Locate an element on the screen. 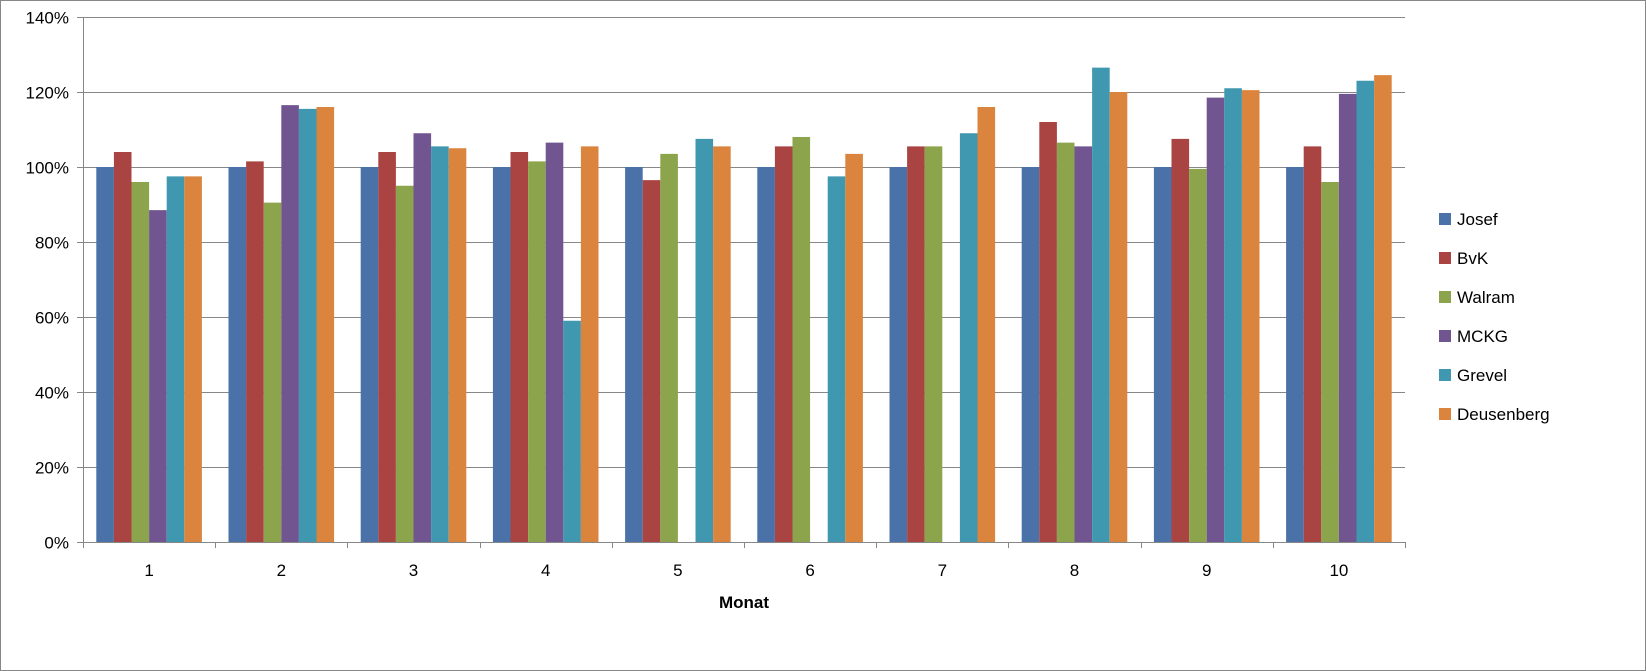 The height and width of the screenshot is (671, 1646). y-tick-label: 40% is located at coordinates (52, 393).